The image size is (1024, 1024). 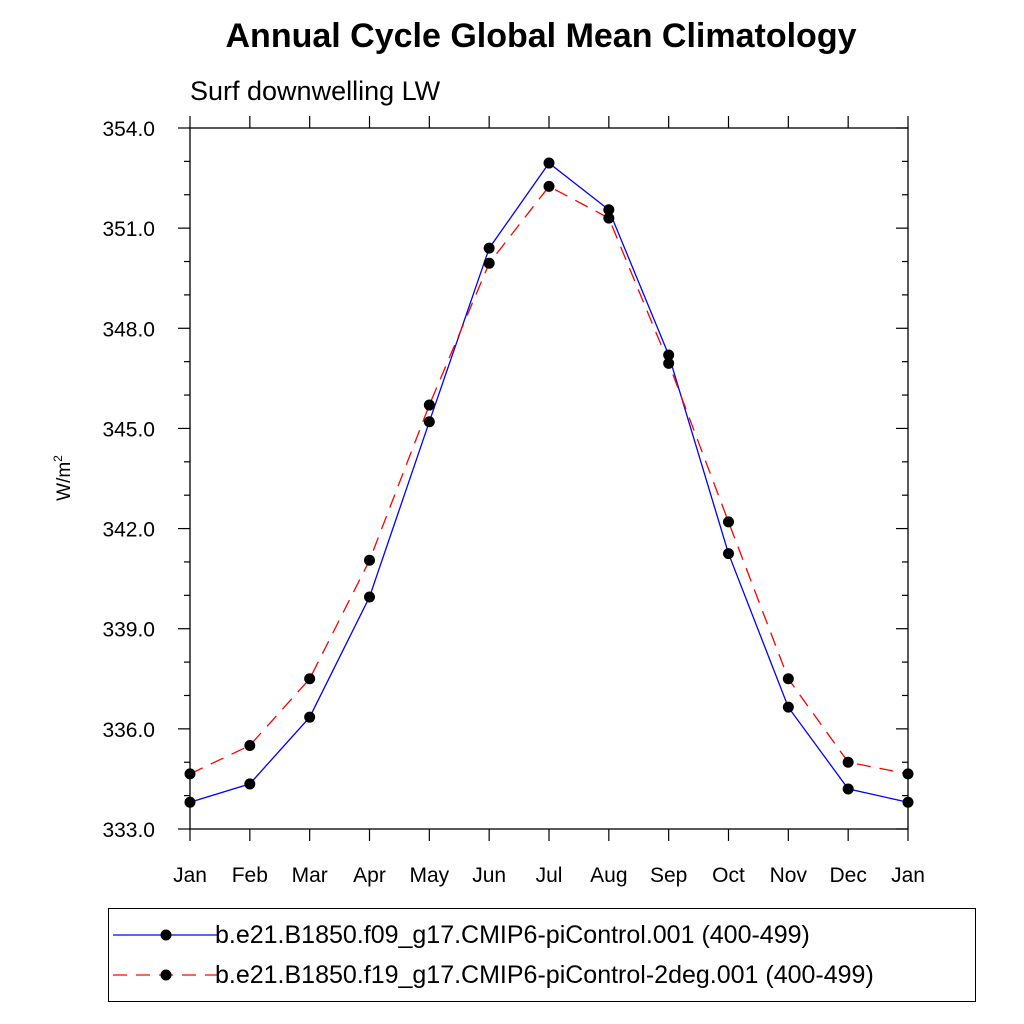 What do you see at coordinates (58, 458) in the screenshot?
I see `y-axis-label-superscript: 2` at bounding box center [58, 458].